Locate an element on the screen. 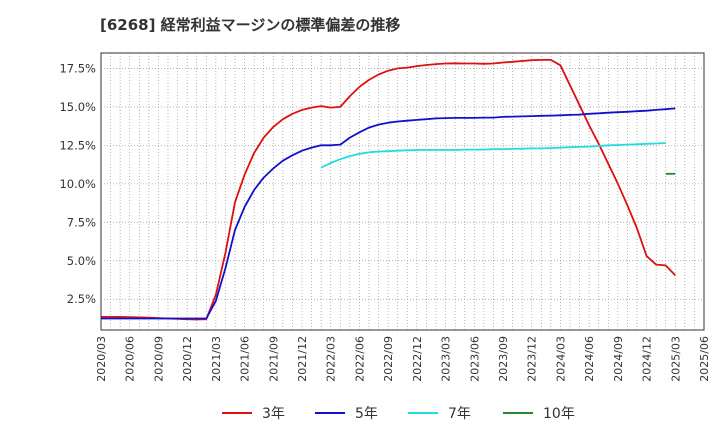 The image size is (720, 440). x-tick-label: 2020/09 is located at coordinates (158, 359).